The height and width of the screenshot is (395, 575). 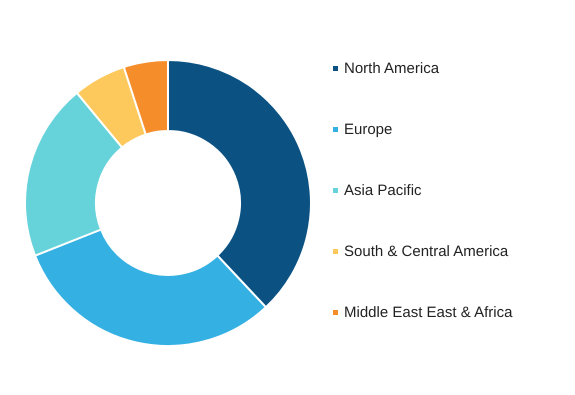 I want to click on legend-label: Asia Pacific, so click(x=383, y=190).